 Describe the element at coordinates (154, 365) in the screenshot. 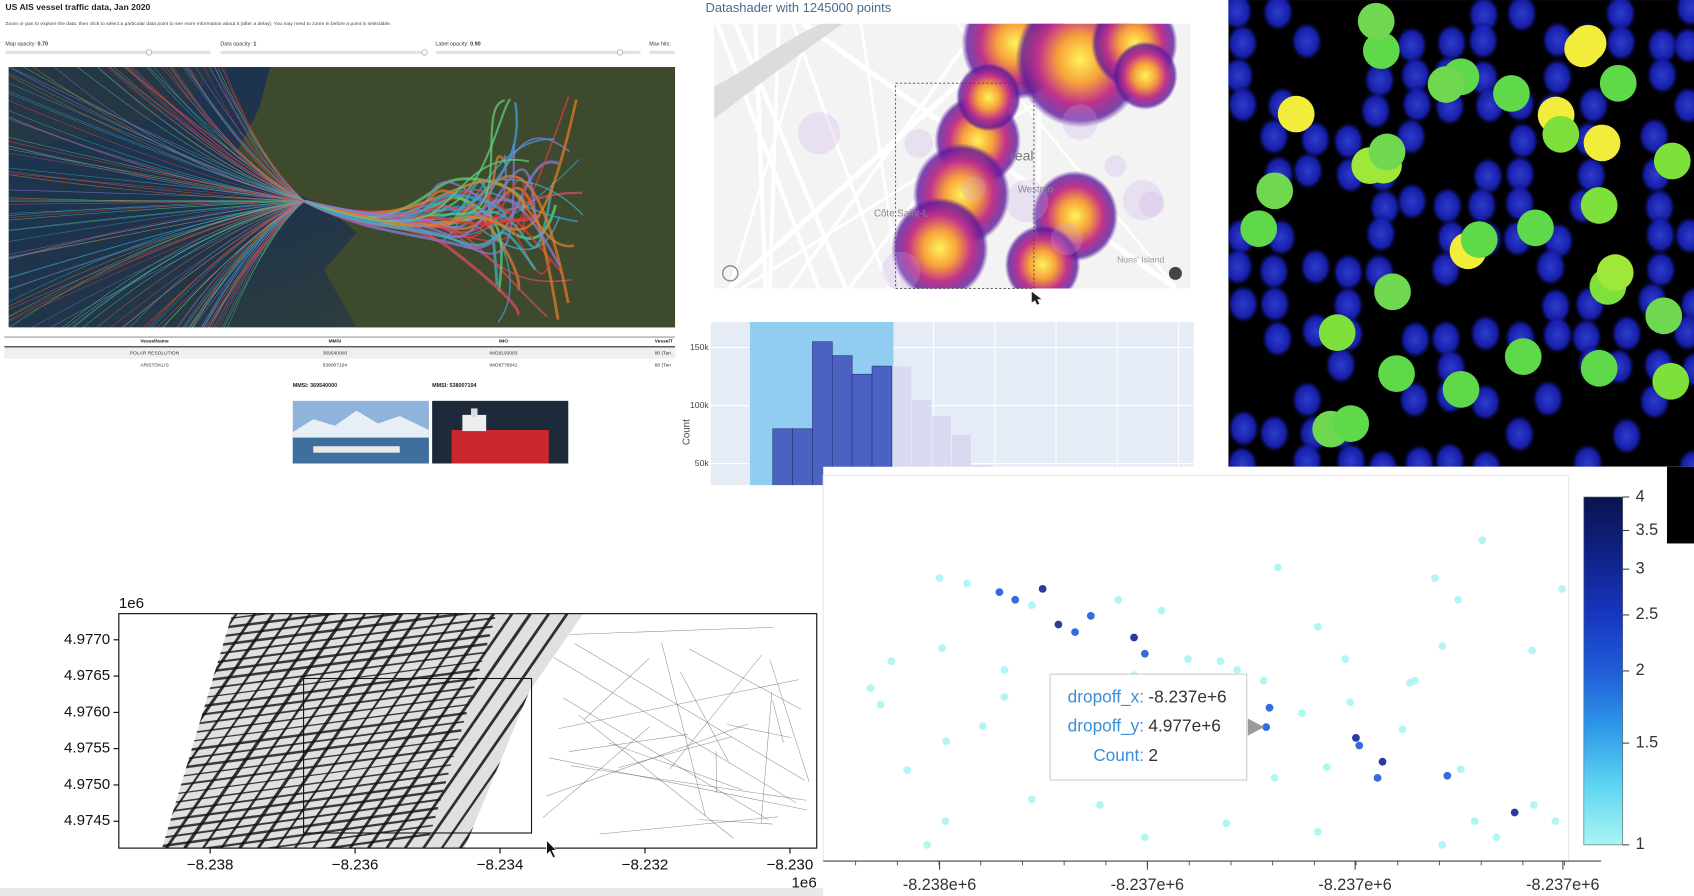

I see `table-cell: ARISTOKLIS` at that location.